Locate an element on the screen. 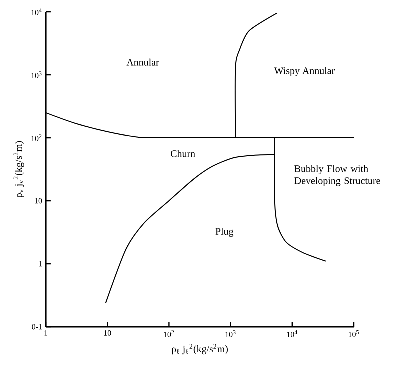 This screenshot has height=381, width=400. x-axis-title: ρ$_{ℓ}$ j$_{ℓ}$$^{2}$(kg/s$^{2}$m) is located at coordinates (200, 349).